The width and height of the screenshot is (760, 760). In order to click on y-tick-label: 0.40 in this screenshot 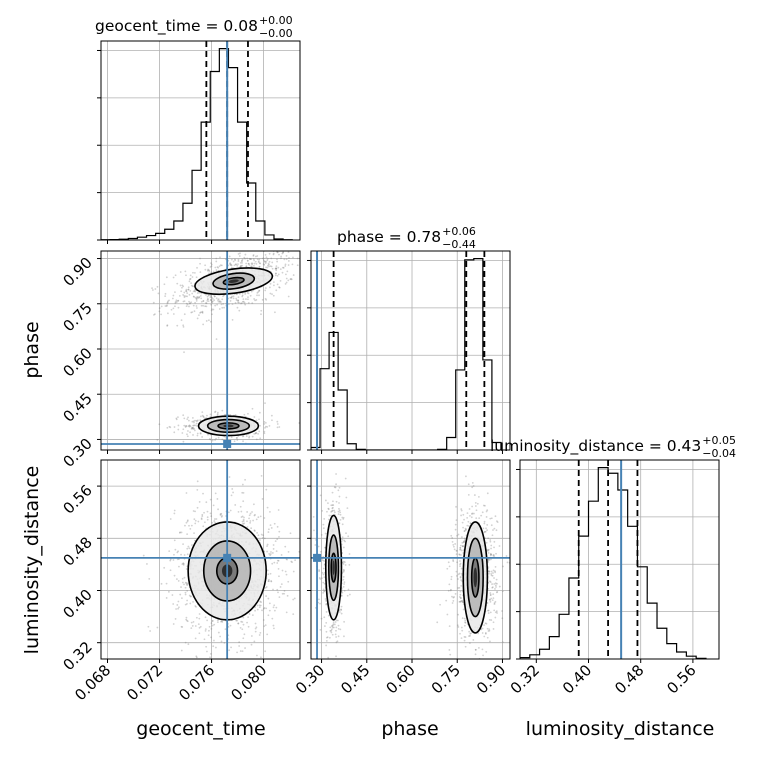, I will do `click(77, 604)`.